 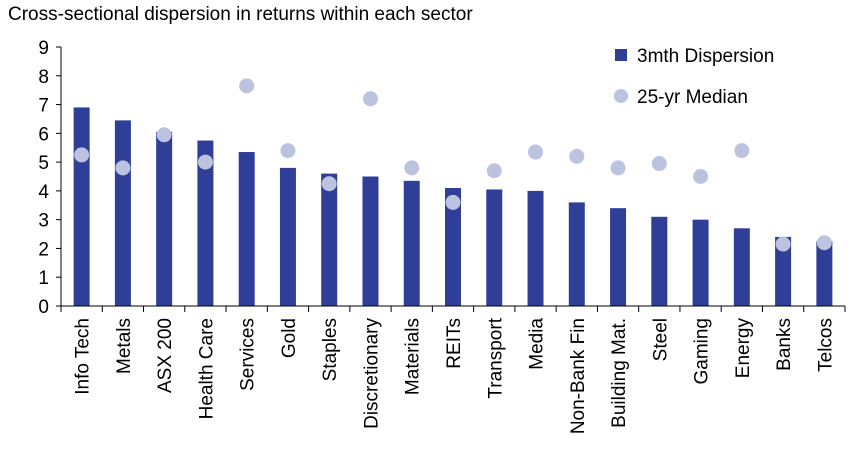 I want to click on legend-swatch-dispersion, so click(x=621, y=55).